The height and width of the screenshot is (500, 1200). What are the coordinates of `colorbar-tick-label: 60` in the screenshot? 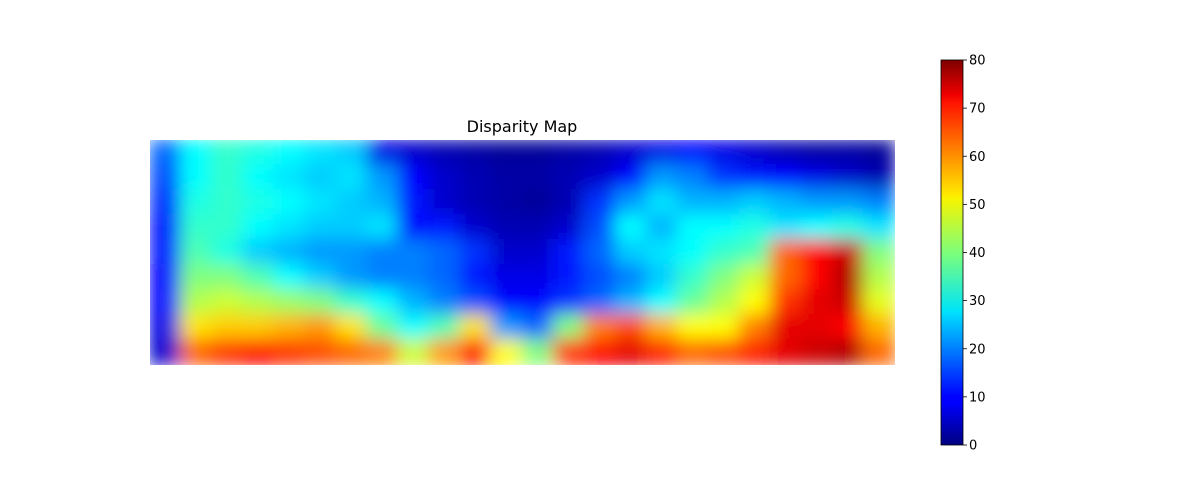 It's located at (977, 157).